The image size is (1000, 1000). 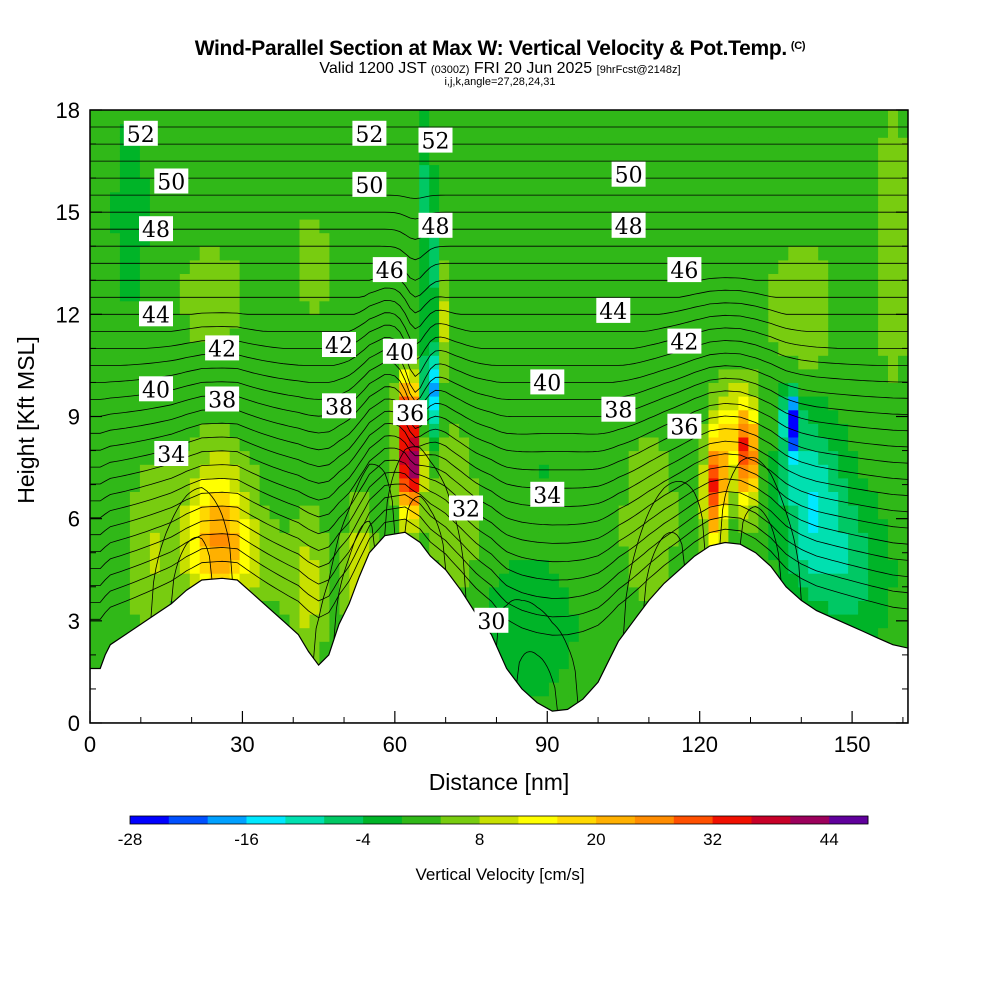 What do you see at coordinates (156, 230) in the screenshot?
I see `contour-label-text: 48` at bounding box center [156, 230].